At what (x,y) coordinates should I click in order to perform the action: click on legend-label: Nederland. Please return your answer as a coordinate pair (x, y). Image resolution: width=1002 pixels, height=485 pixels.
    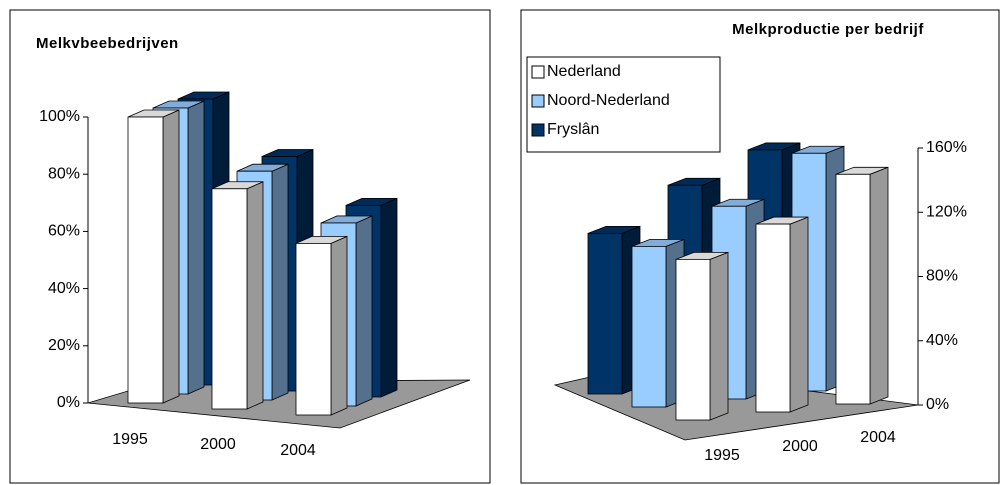
    Looking at the image, I should click on (584, 71).